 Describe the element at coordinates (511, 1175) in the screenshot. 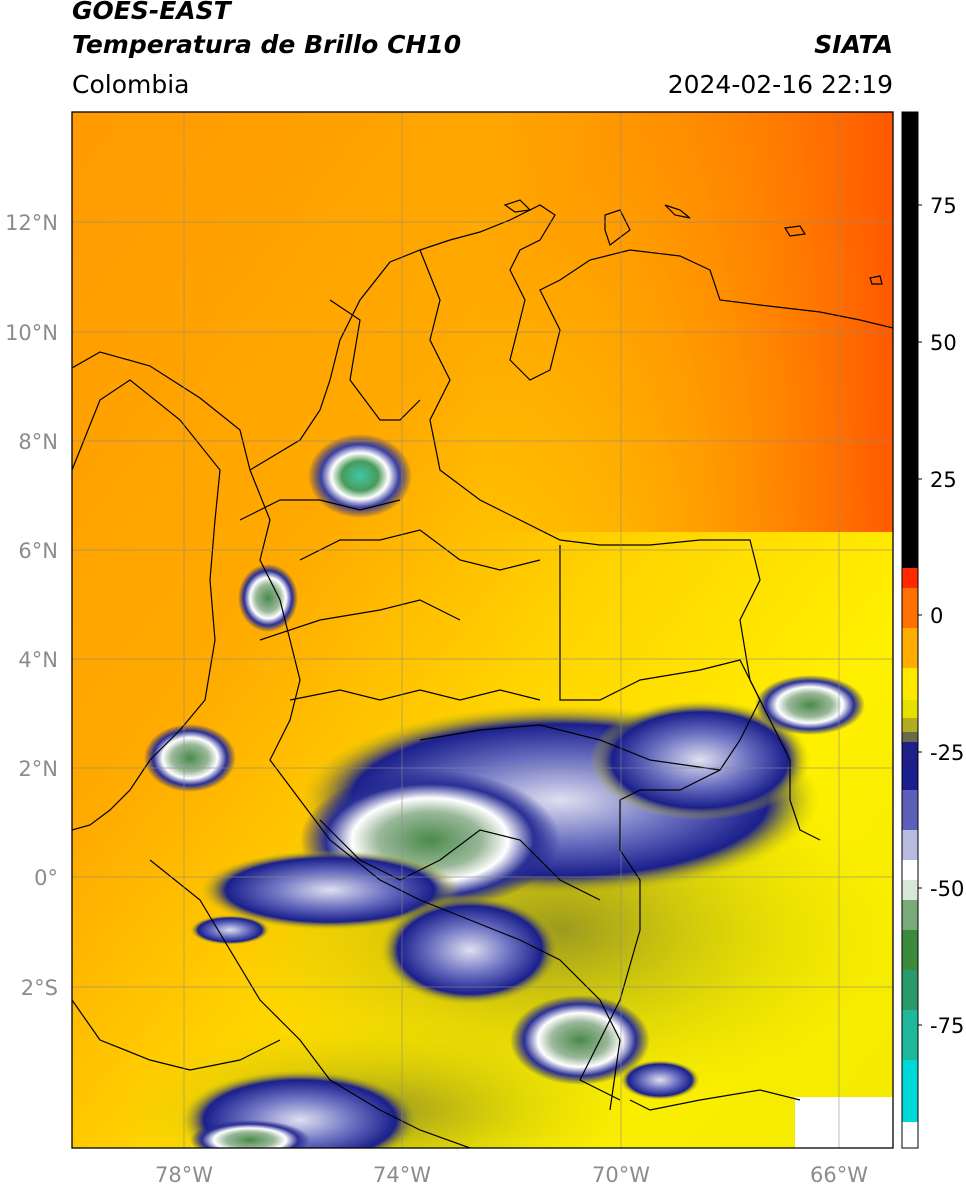

I see `longitude-labels: 78°W 74°W 70°W 66°W` at that location.